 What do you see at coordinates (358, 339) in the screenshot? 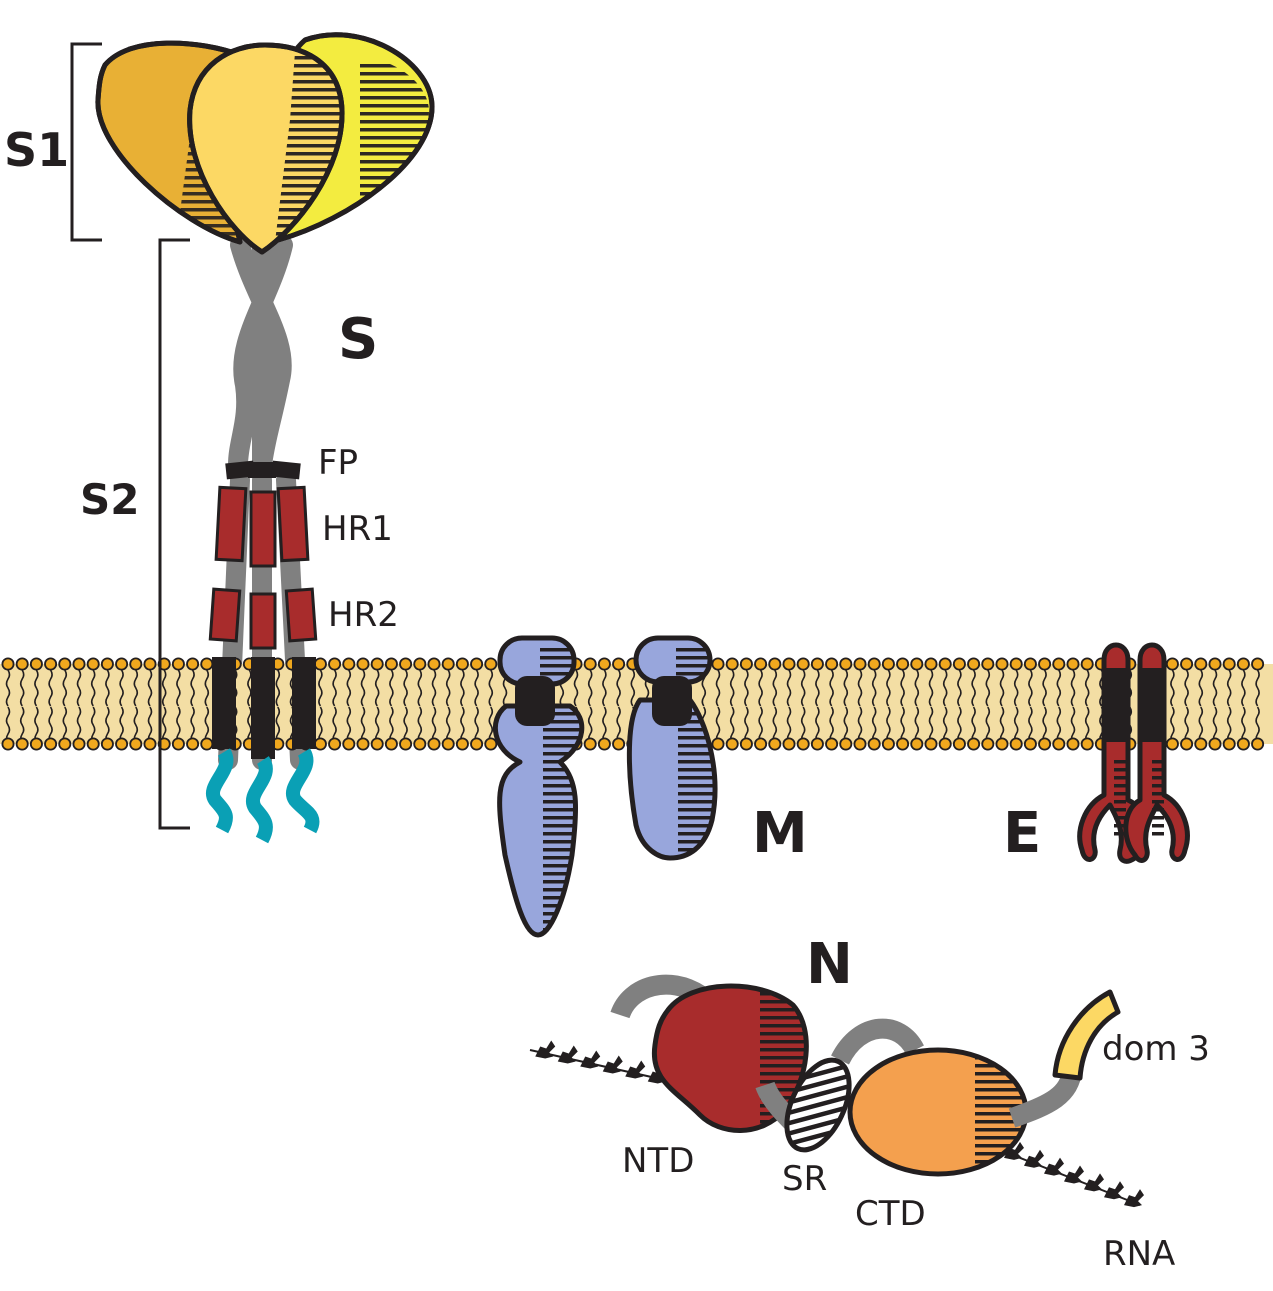
I see `label-s: S` at bounding box center [358, 339].